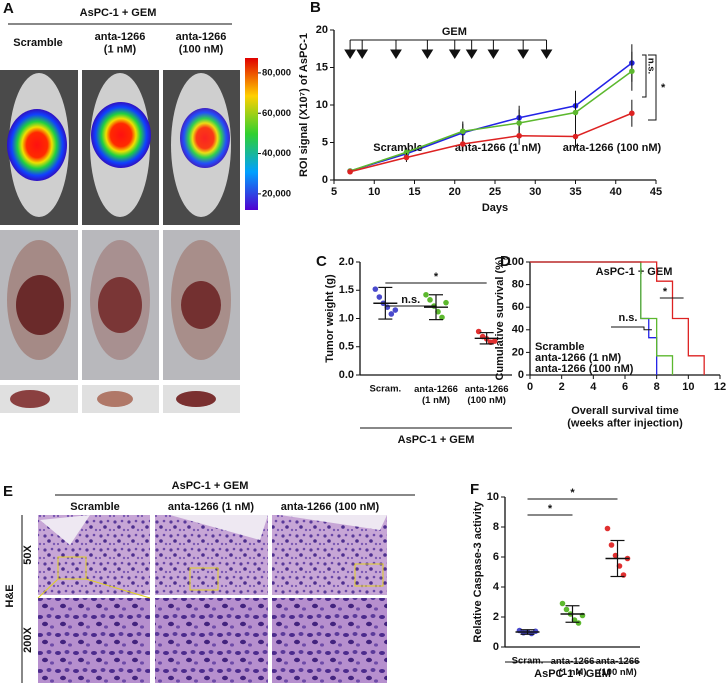  I want to click on y-tick-label: 80, so click(518, 285).